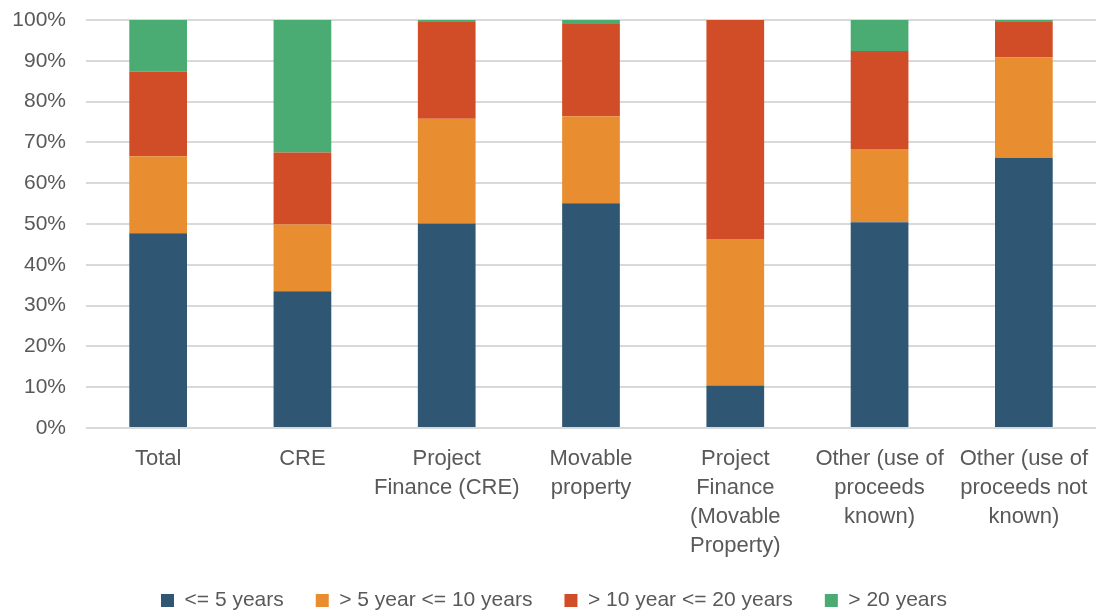  I want to click on legend-label: > 10 year <= 20 years, so click(690, 599).